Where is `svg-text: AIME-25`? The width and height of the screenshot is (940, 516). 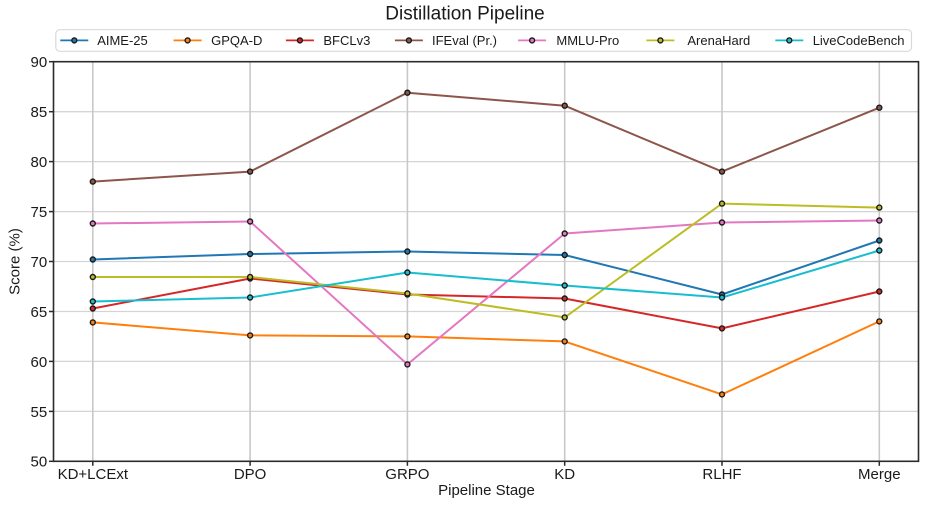
svg-text: AIME-25 is located at coordinates (122, 40).